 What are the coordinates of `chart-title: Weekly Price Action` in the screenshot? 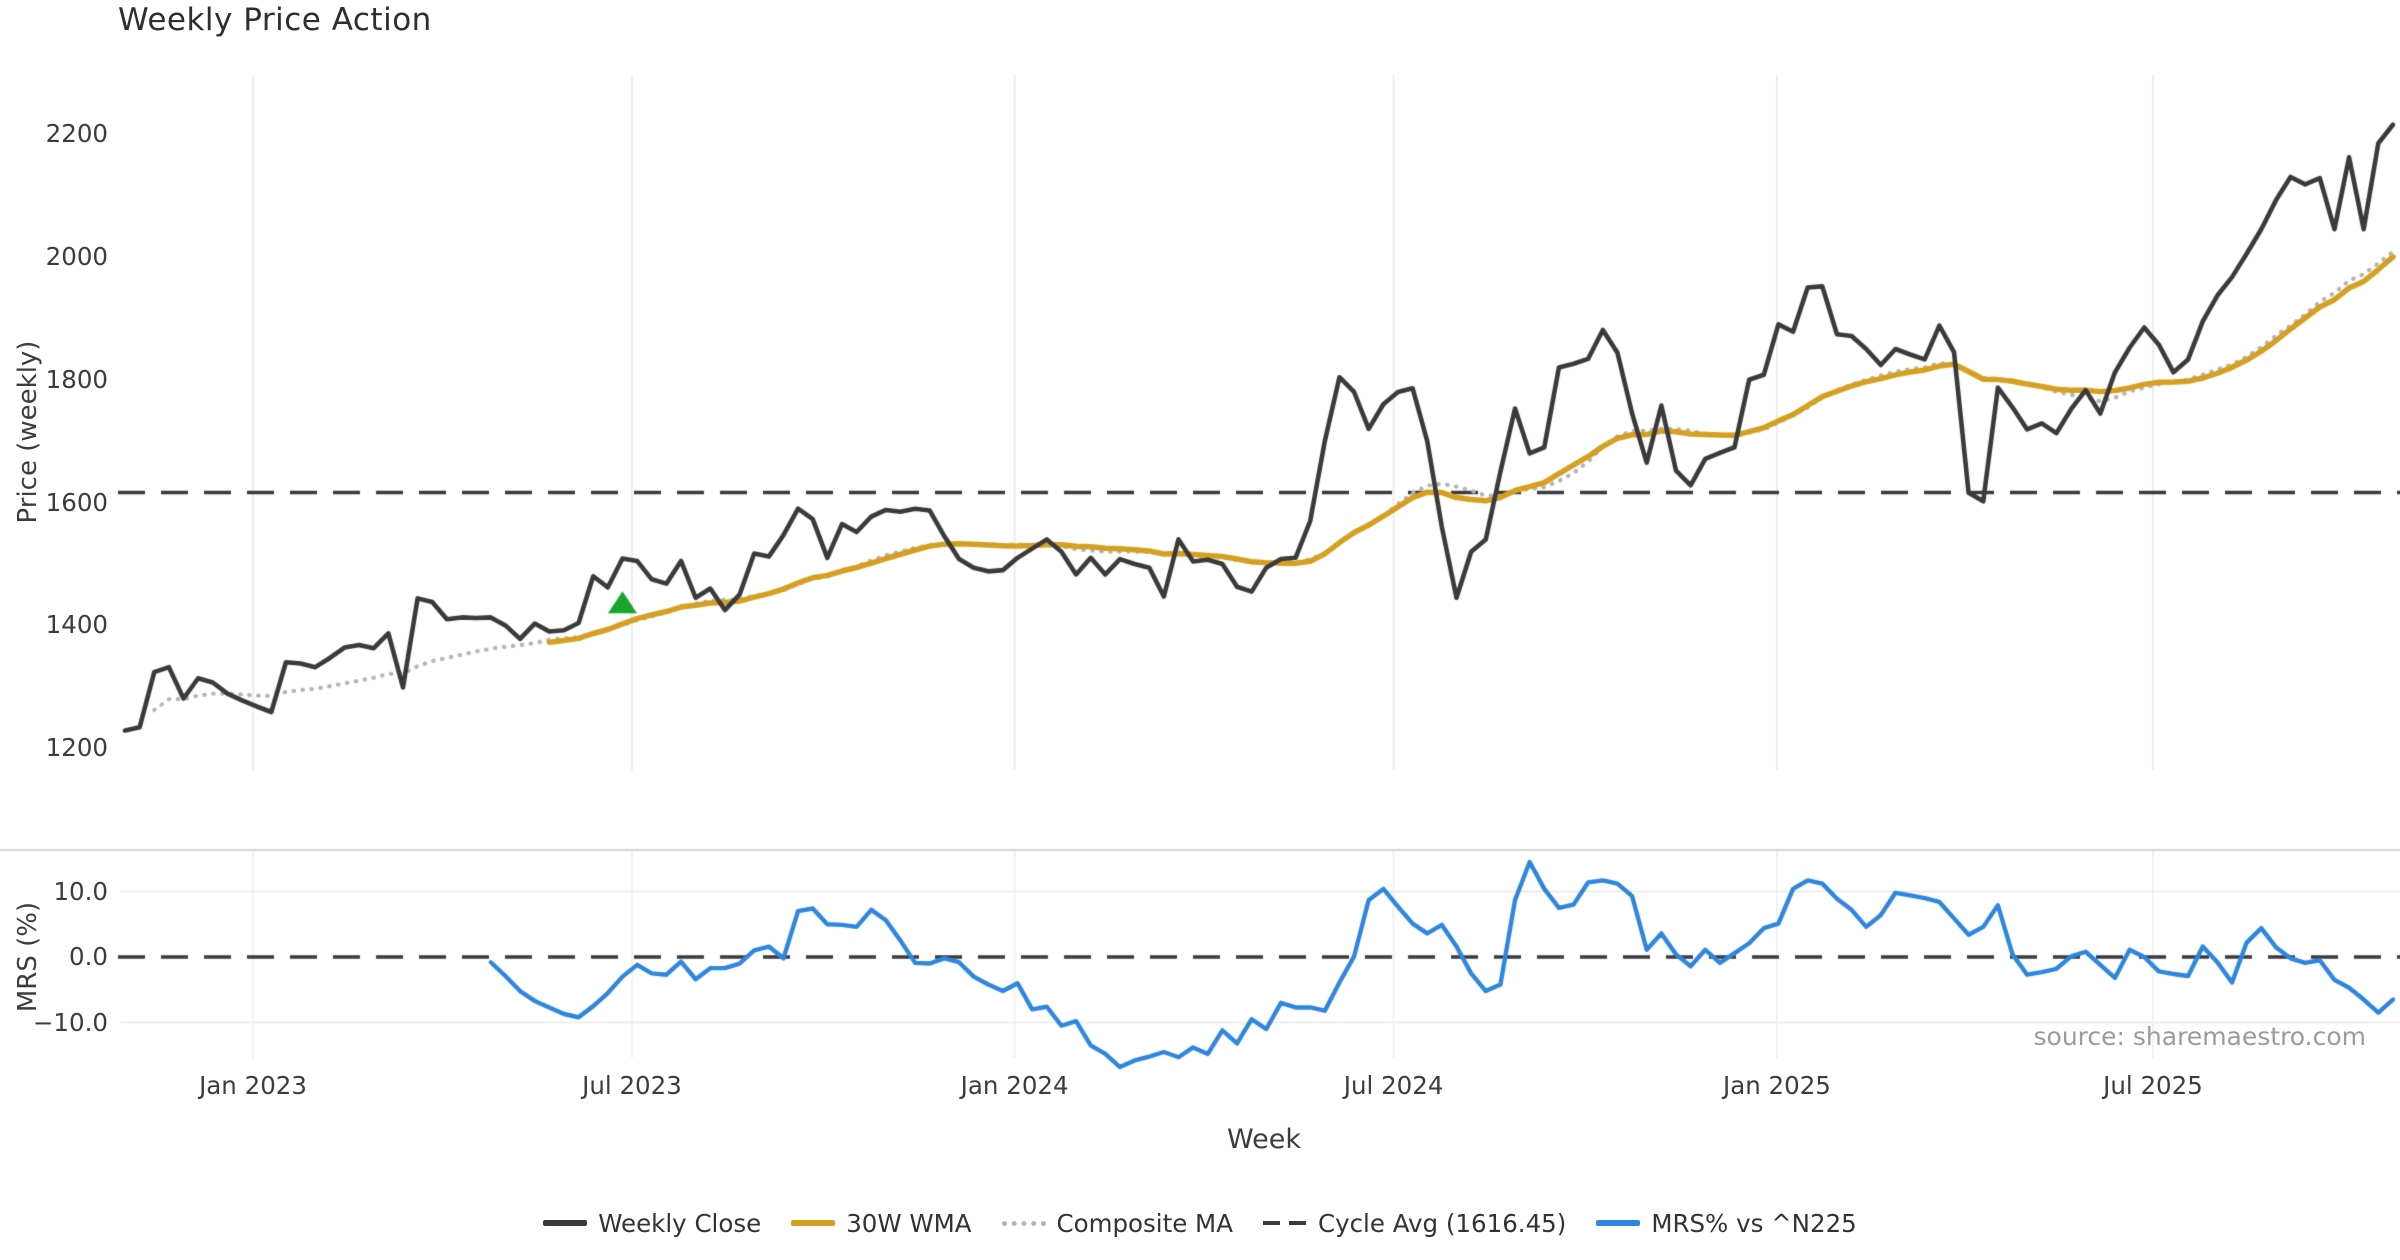 It's located at (275, 20).